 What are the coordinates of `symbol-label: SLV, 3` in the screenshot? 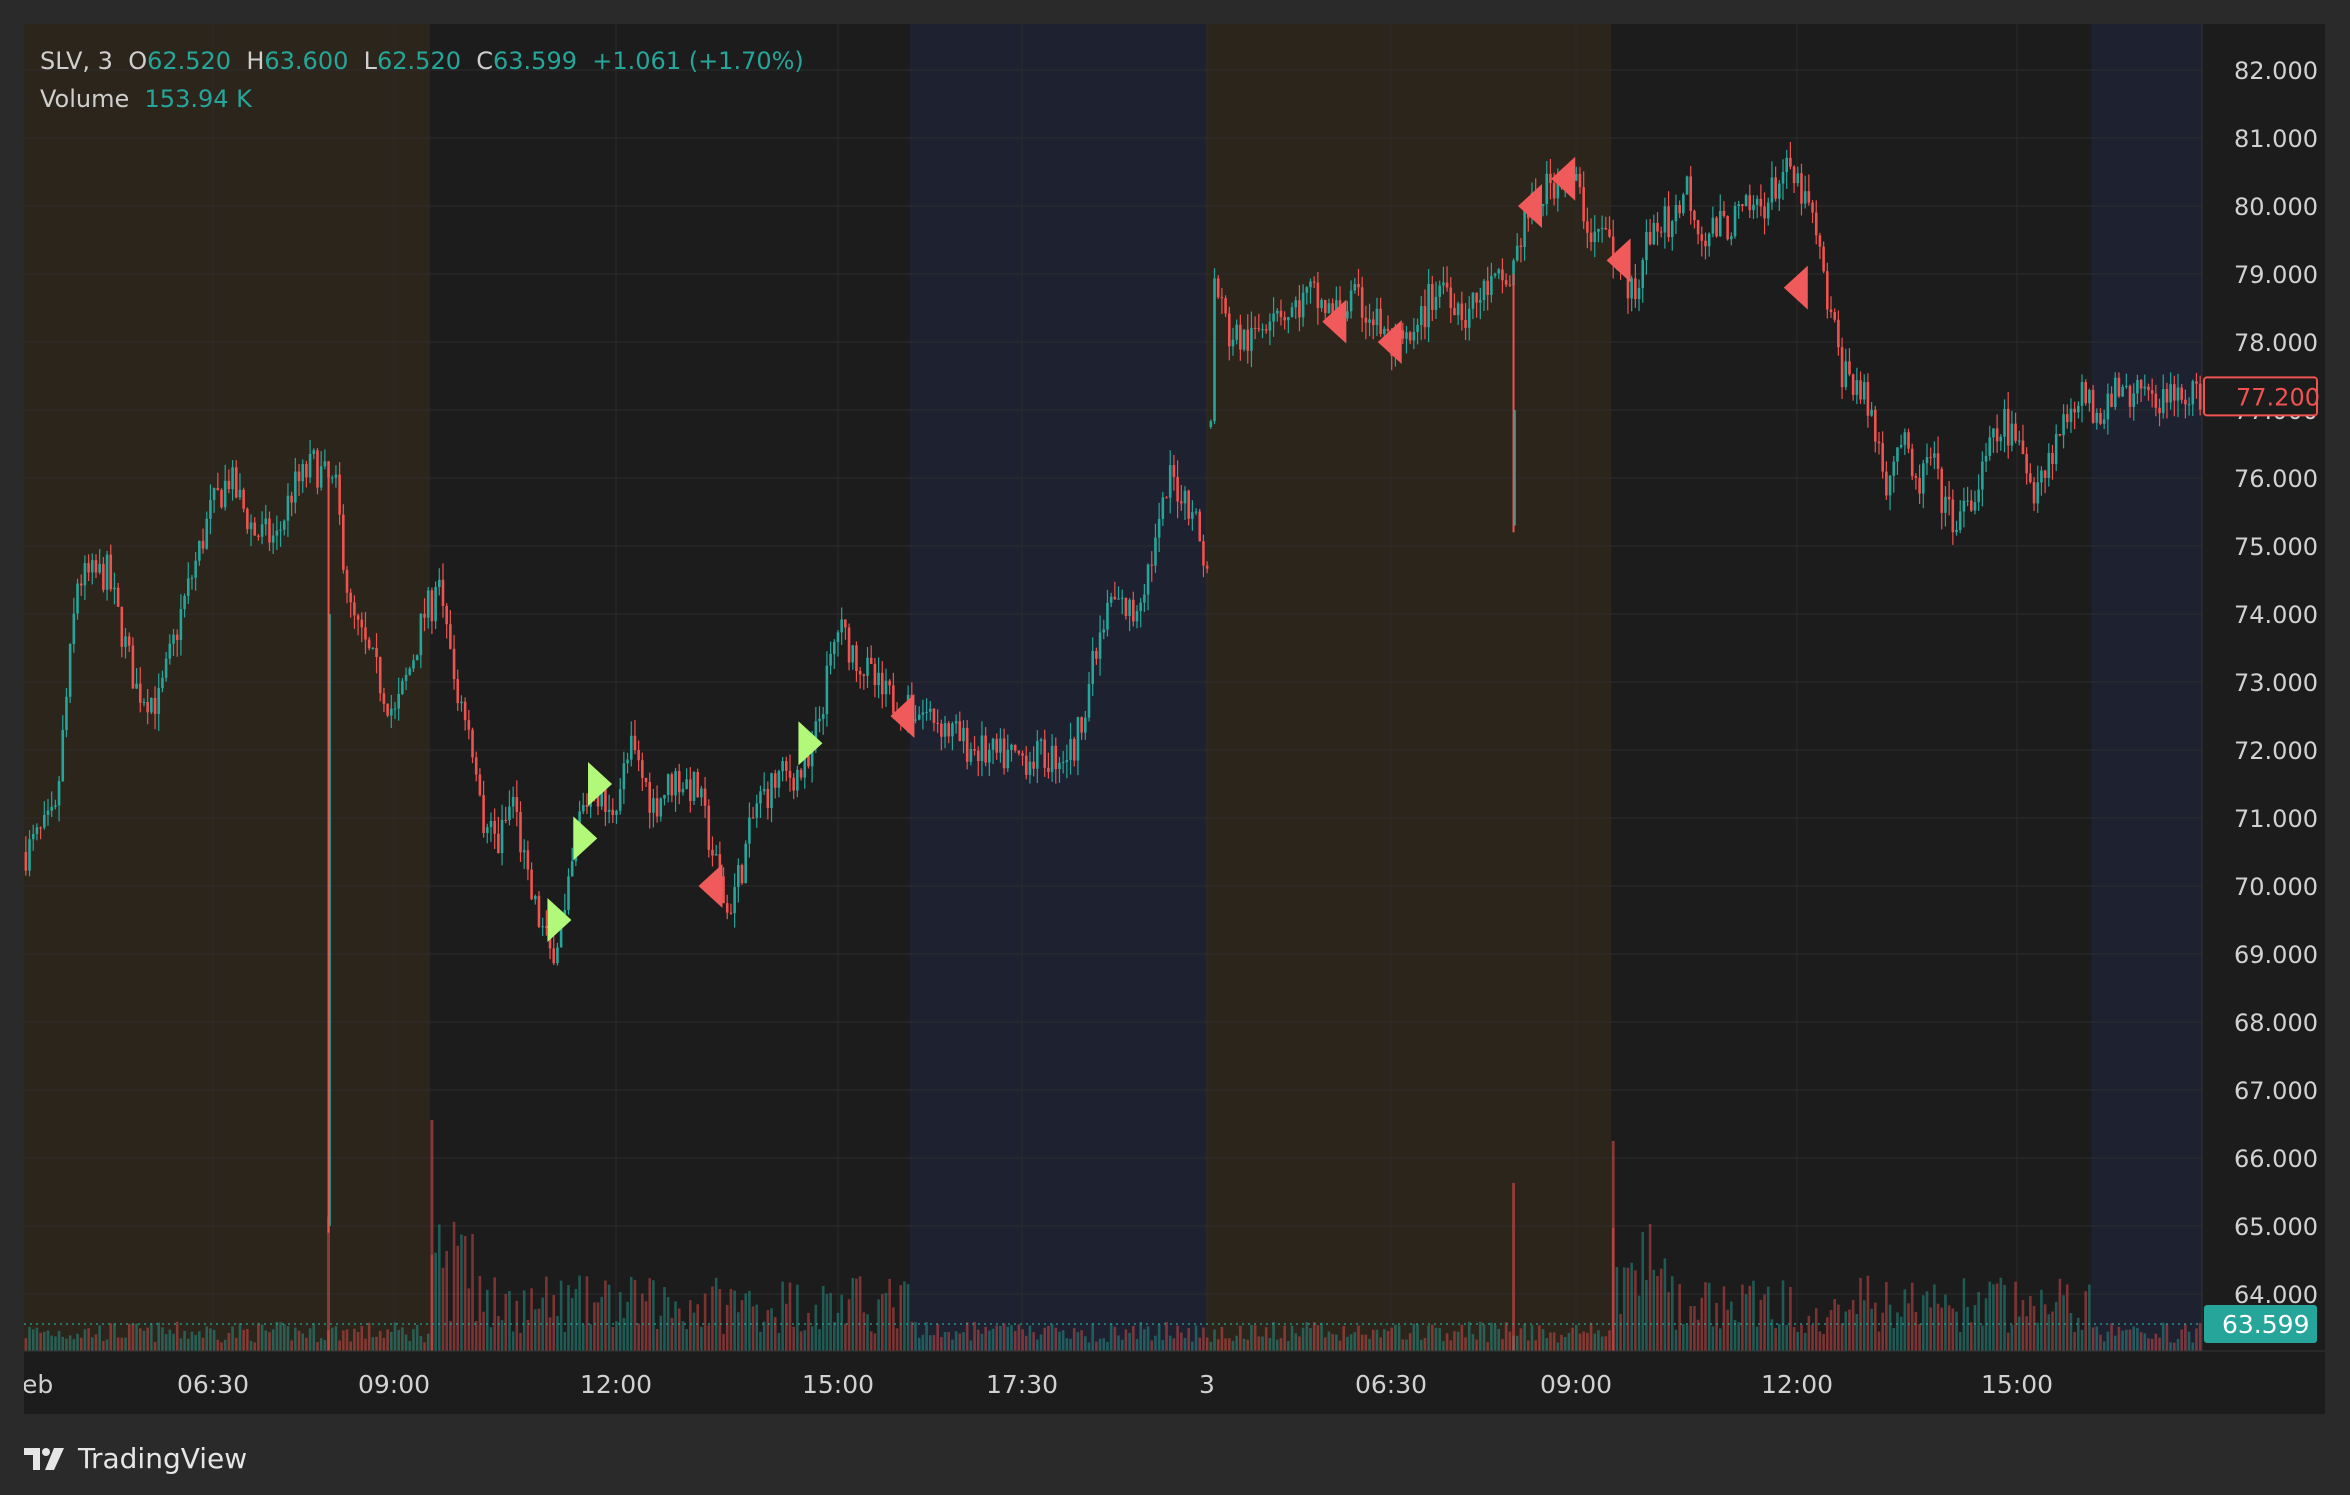 It's located at (76, 61).